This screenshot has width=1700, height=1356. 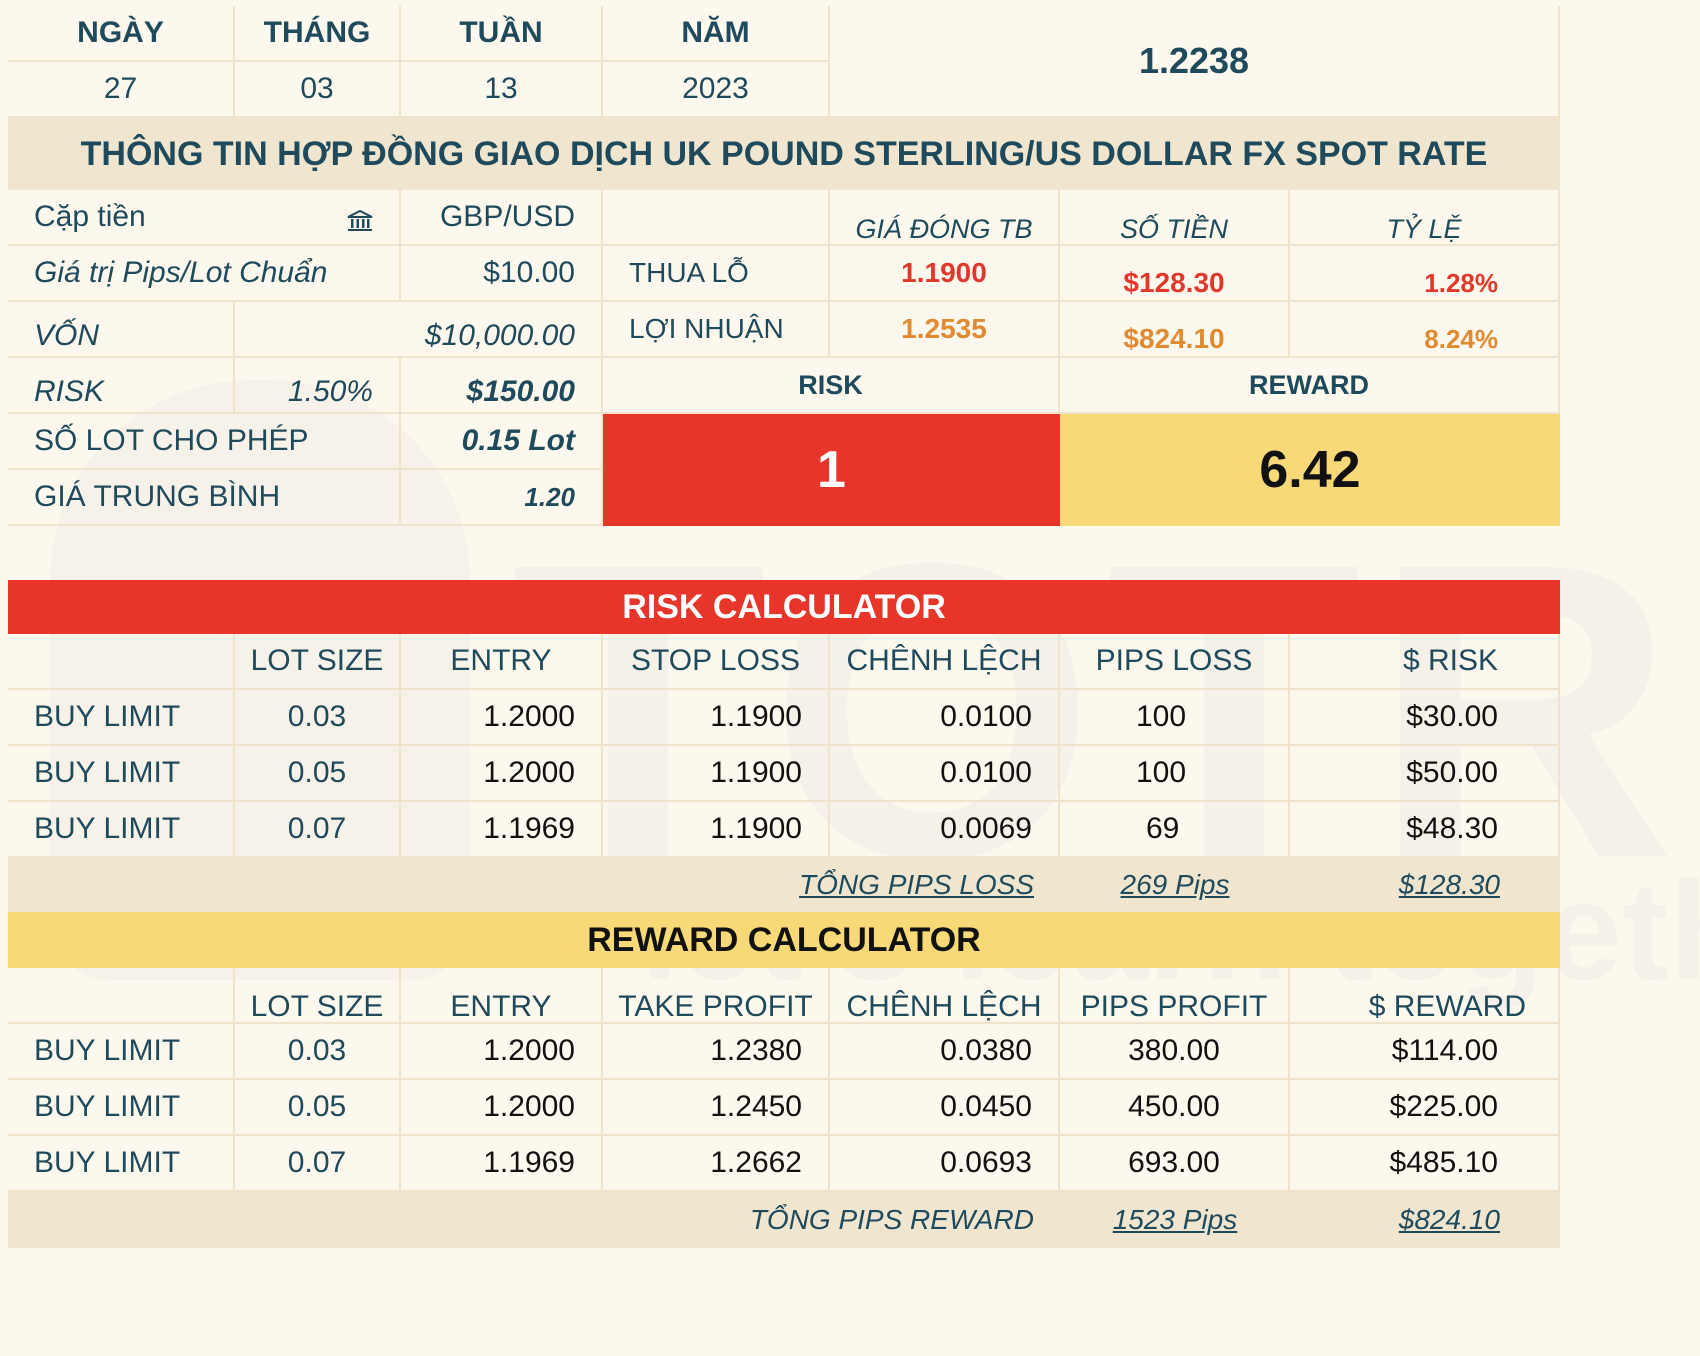 I want to click on reward-total-amount: $824.10, so click(x=1449, y=1219).